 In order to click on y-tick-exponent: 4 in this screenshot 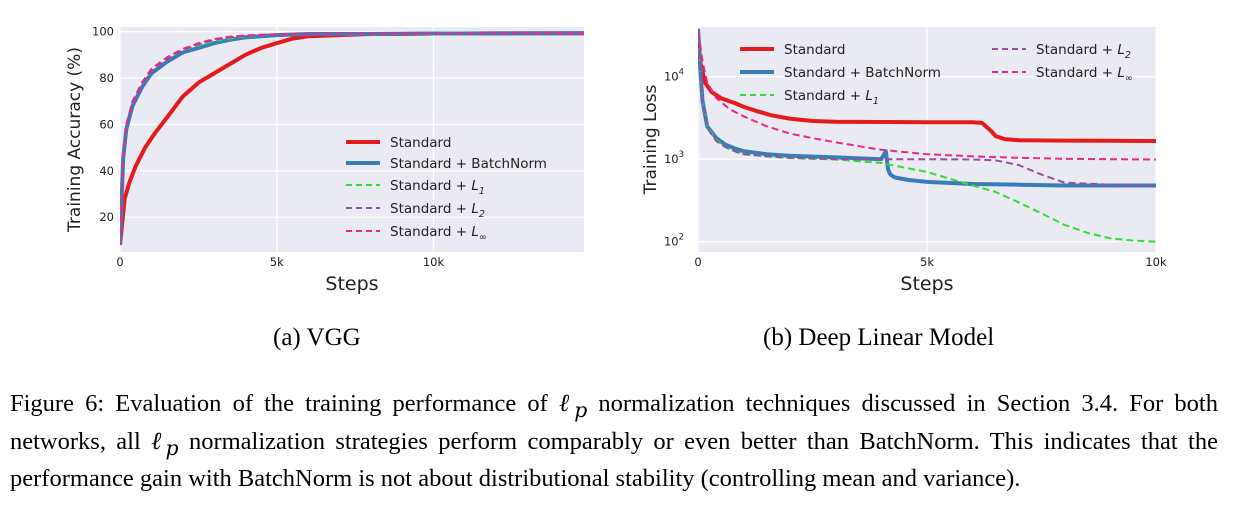, I will do `click(681, 73)`.